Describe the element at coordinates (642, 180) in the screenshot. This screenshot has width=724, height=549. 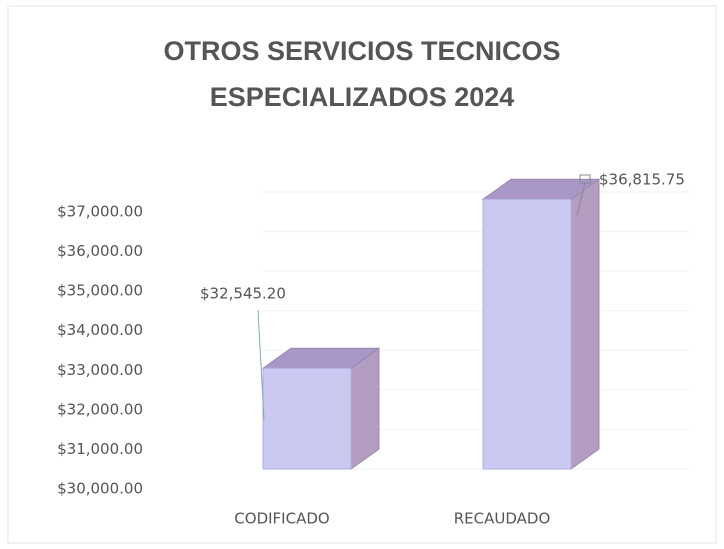
I see `data-label: $36,815.75` at that location.